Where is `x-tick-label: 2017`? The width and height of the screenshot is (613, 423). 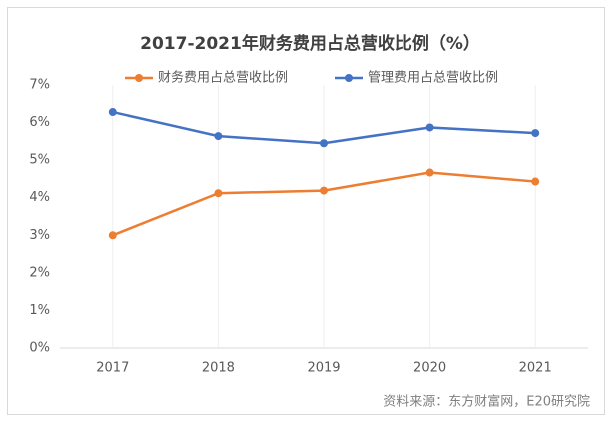
x-tick-label: 2017 is located at coordinates (112, 368).